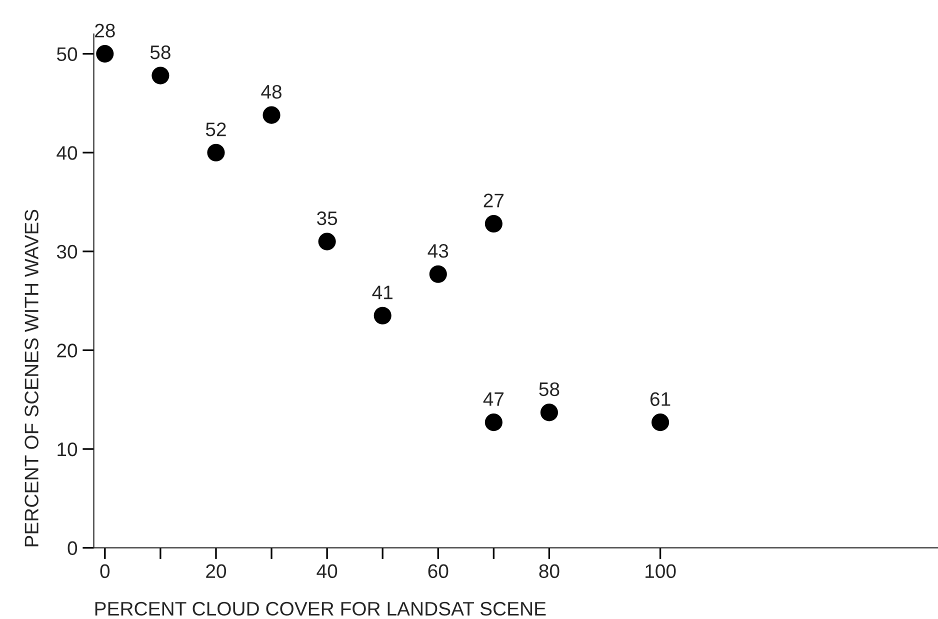 The image size is (938, 619). I want to click on annotation: 43, so click(438, 251).